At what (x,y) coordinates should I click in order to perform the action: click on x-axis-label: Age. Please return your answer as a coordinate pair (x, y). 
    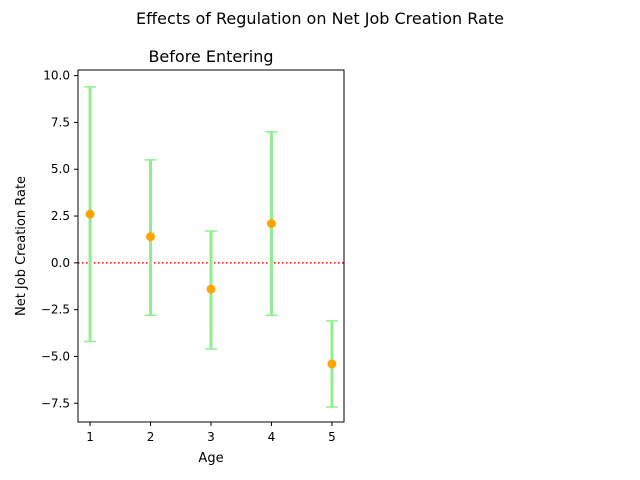
    Looking at the image, I should click on (210, 458).